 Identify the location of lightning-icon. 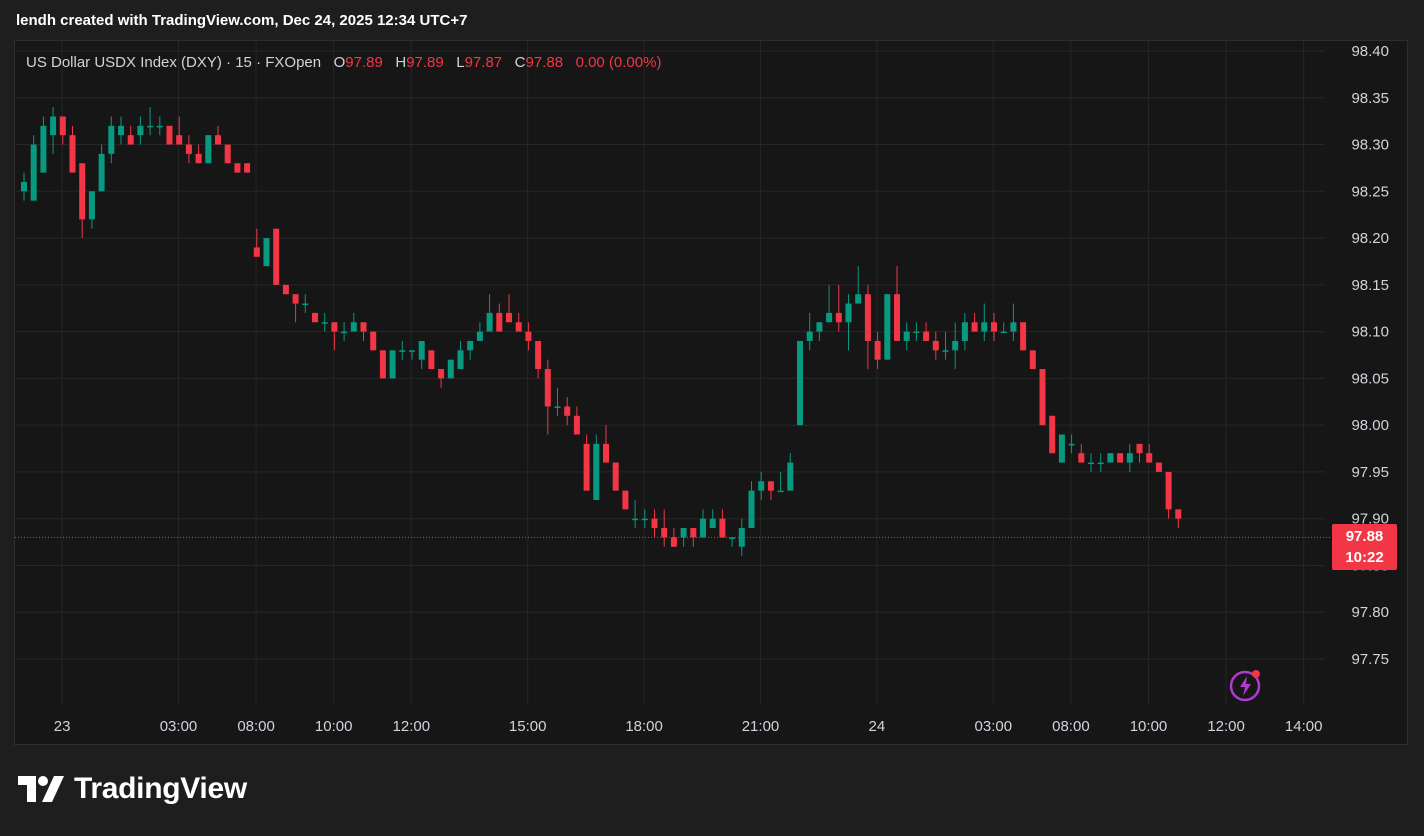
(1246, 685).